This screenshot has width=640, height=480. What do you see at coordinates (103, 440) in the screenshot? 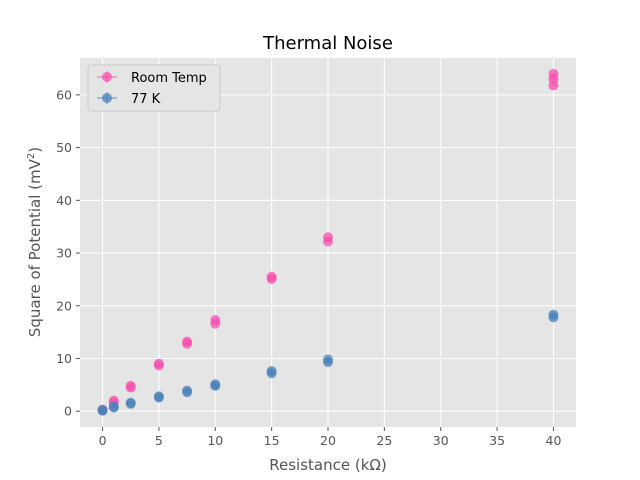
I see `x-tick-label: 0` at bounding box center [103, 440].